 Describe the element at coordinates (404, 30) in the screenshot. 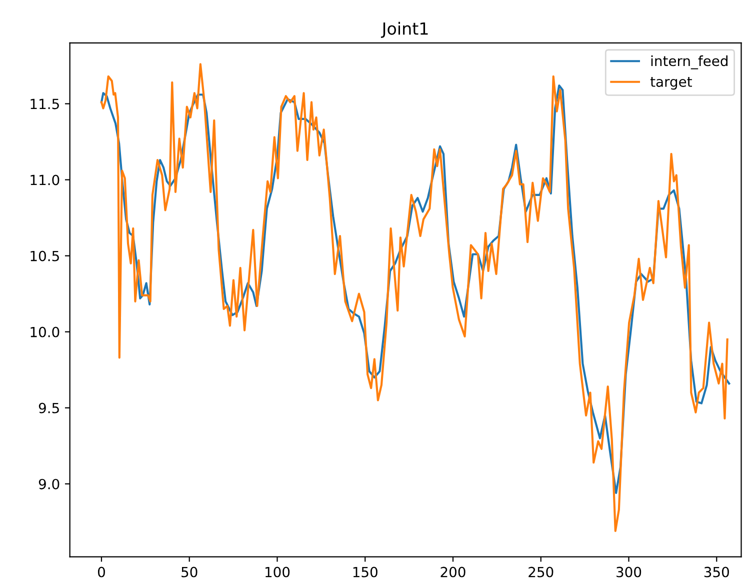

I see `chart-title: Joint1` at that location.